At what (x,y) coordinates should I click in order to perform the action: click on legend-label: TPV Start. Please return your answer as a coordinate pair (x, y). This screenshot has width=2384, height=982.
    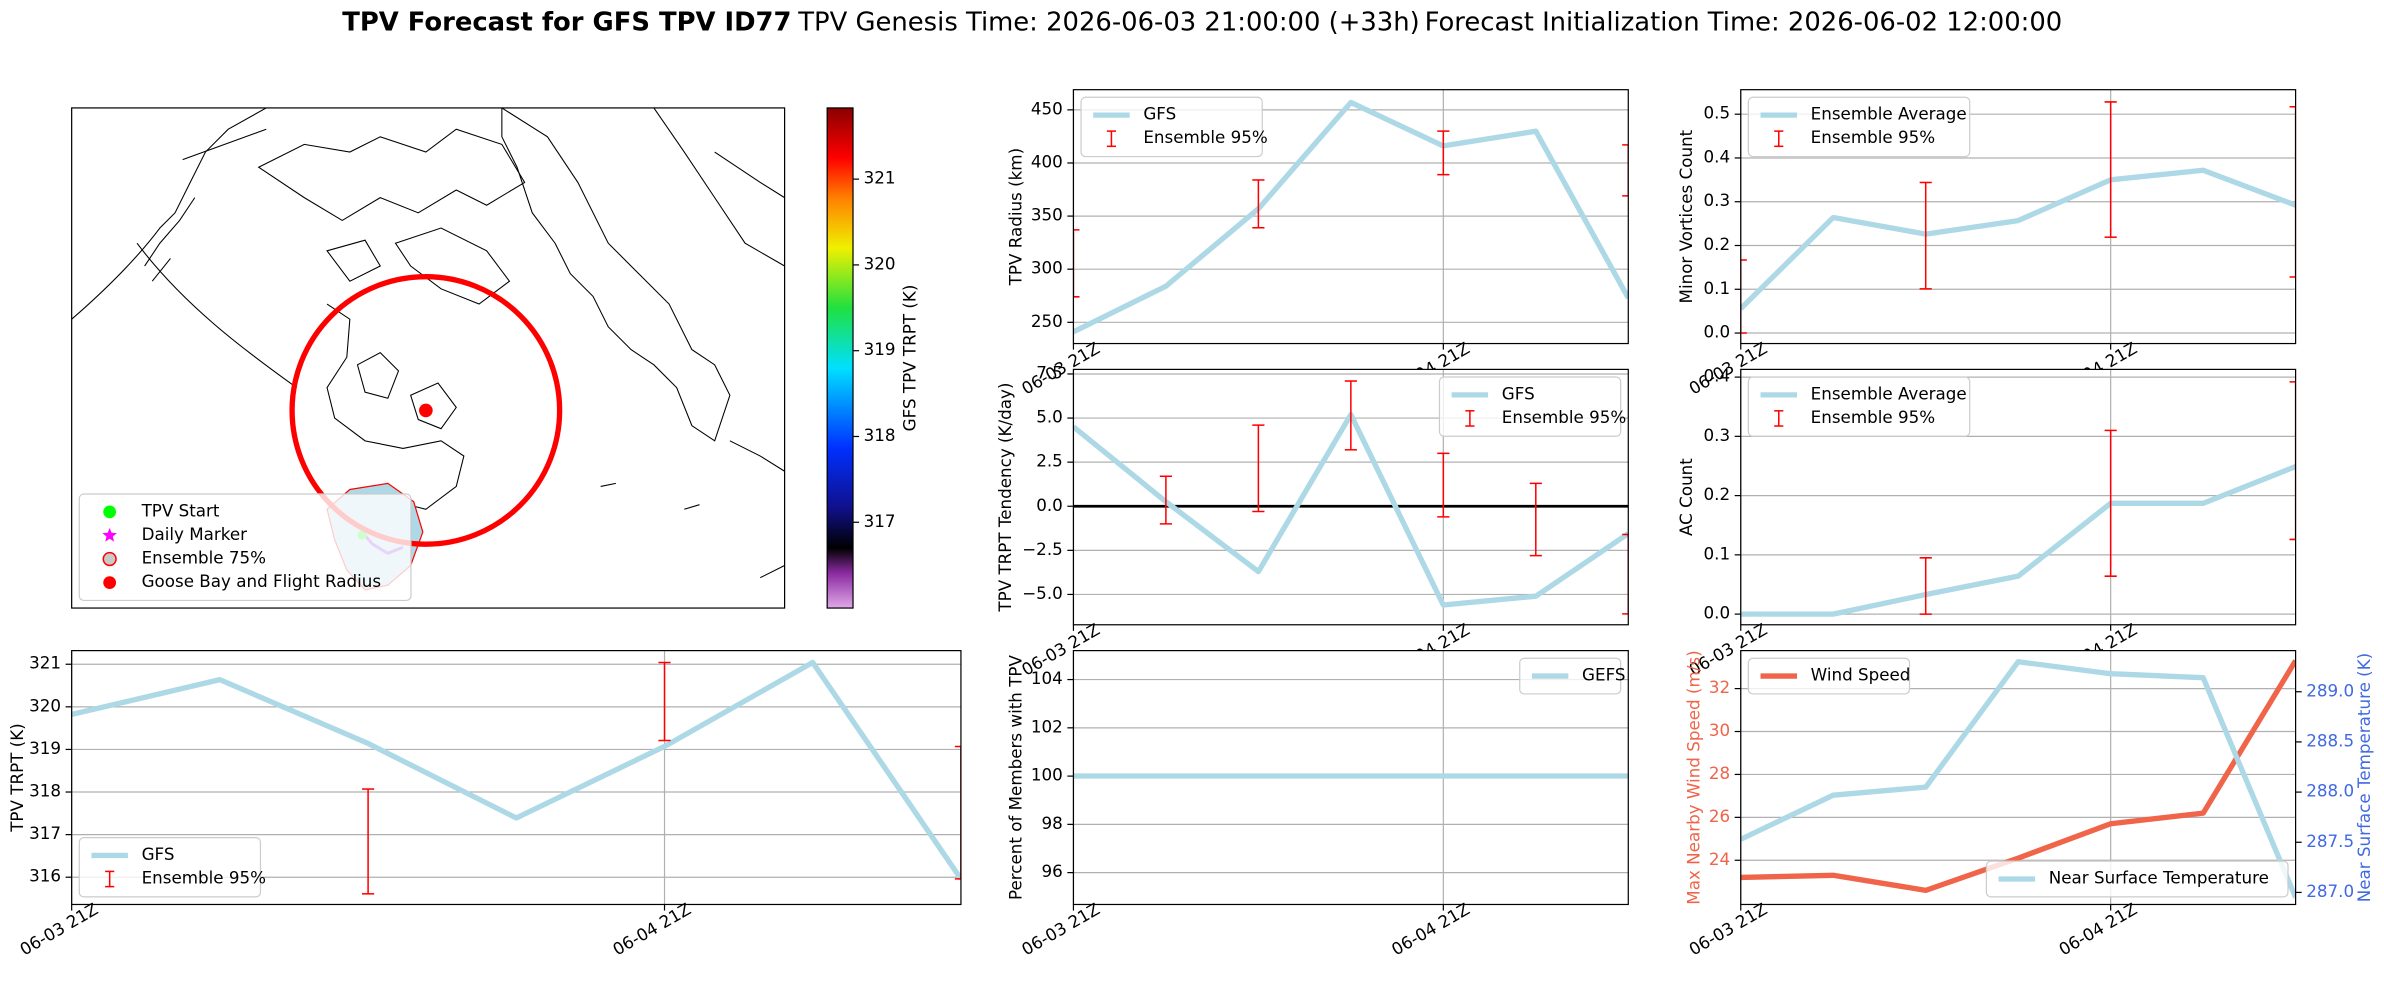
    Looking at the image, I should click on (180, 510).